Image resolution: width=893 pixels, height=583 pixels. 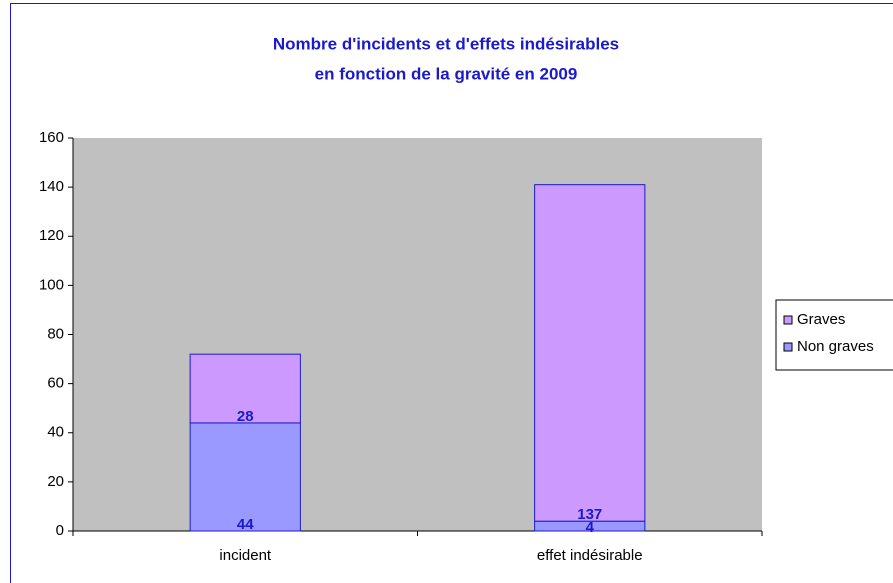 What do you see at coordinates (55, 383) in the screenshot?
I see `y-tick-label: 60` at bounding box center [55, 383].